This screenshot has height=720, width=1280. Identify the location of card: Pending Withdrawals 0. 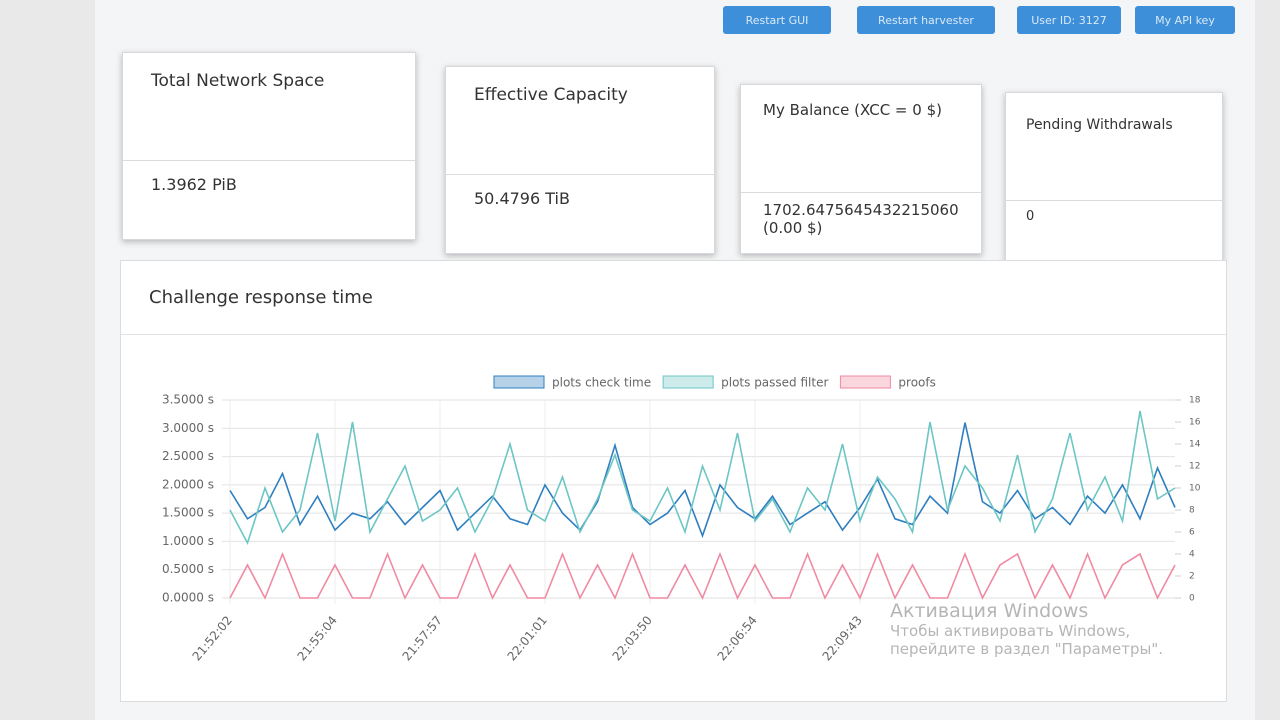
(1114, 177).